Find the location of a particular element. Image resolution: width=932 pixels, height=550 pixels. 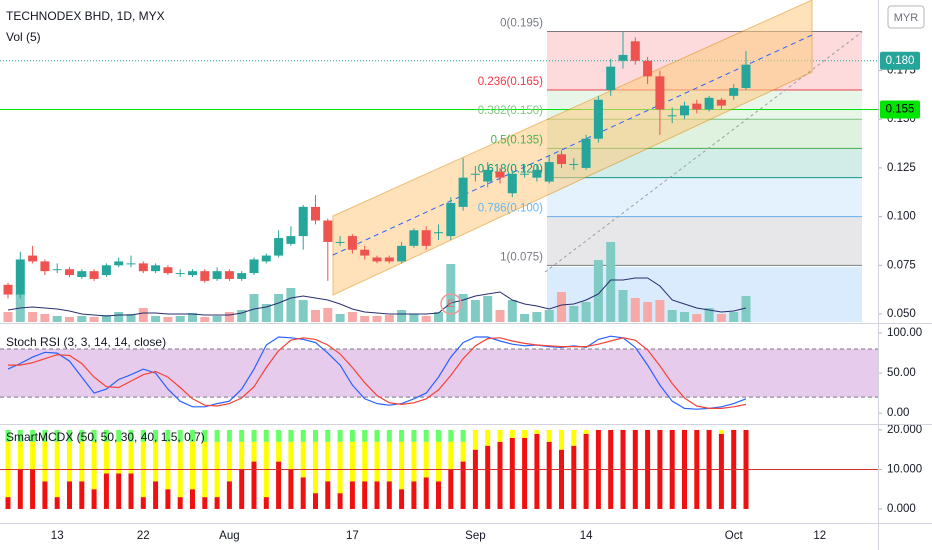

y-tick-label: 0.100 is located at coordinates (901, 217).